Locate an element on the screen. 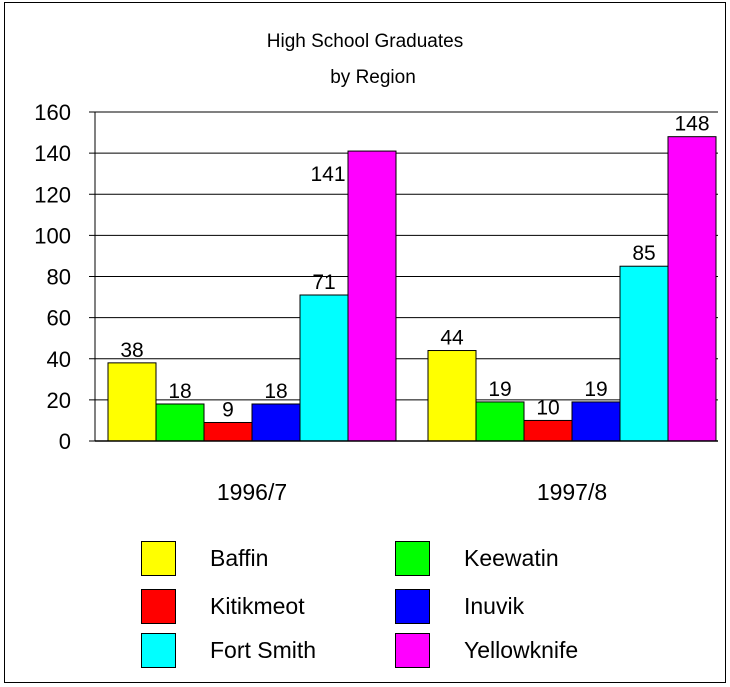 Image resolution: width=730 pixels, height=687 pixels. legend-label: Fort Smith is located at coordinates (263, 649).